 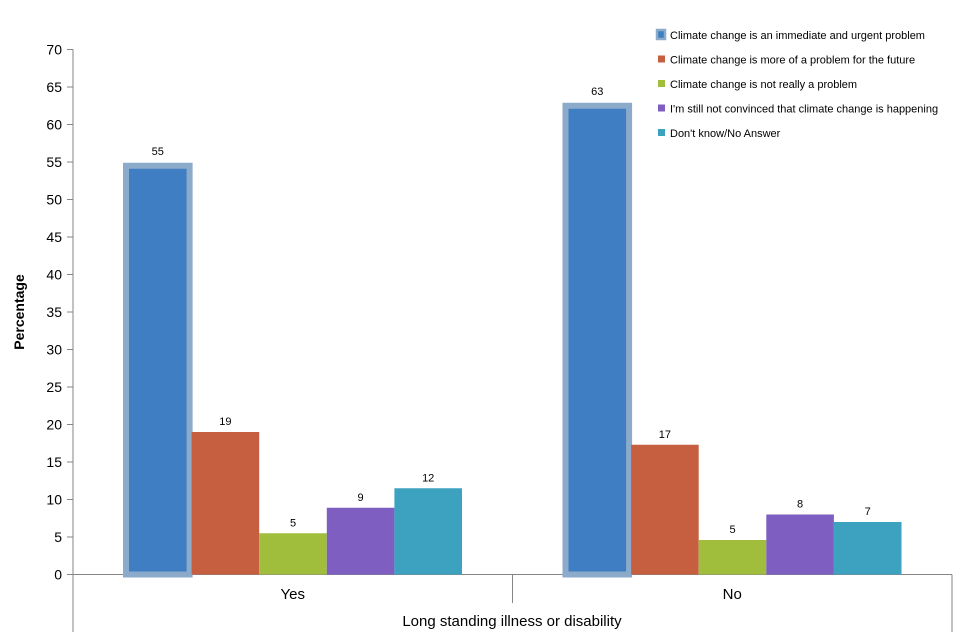 I want to click on bar-value-label: 12, so click(x=428, y=478).